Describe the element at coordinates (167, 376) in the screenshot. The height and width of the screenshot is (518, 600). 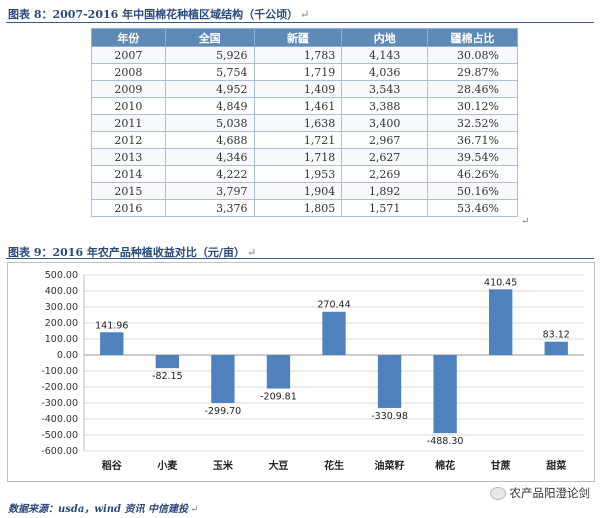
I see `bar-value-label: -82.15` at that location.